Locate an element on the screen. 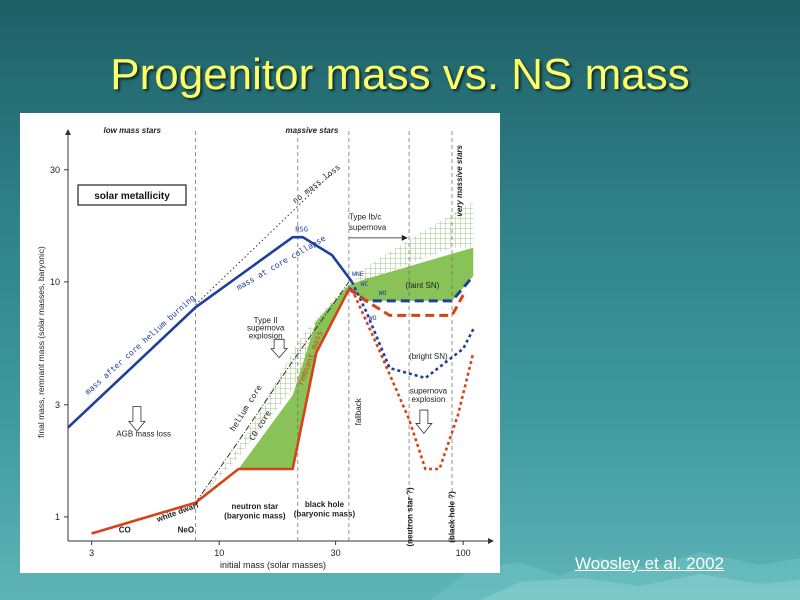 The height and width of the screenshot is (600, 800). label-mass-at-core-collapse: mass at core collapse is located at coordinates (281, 263).